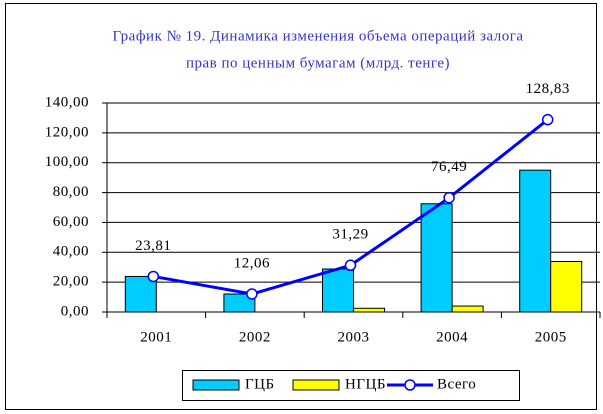 This screenshot has height=414, width=603. Describe the element at coordinates (67, 162) in the screenshot. I see `y-tick-label: 100,00` at that location.